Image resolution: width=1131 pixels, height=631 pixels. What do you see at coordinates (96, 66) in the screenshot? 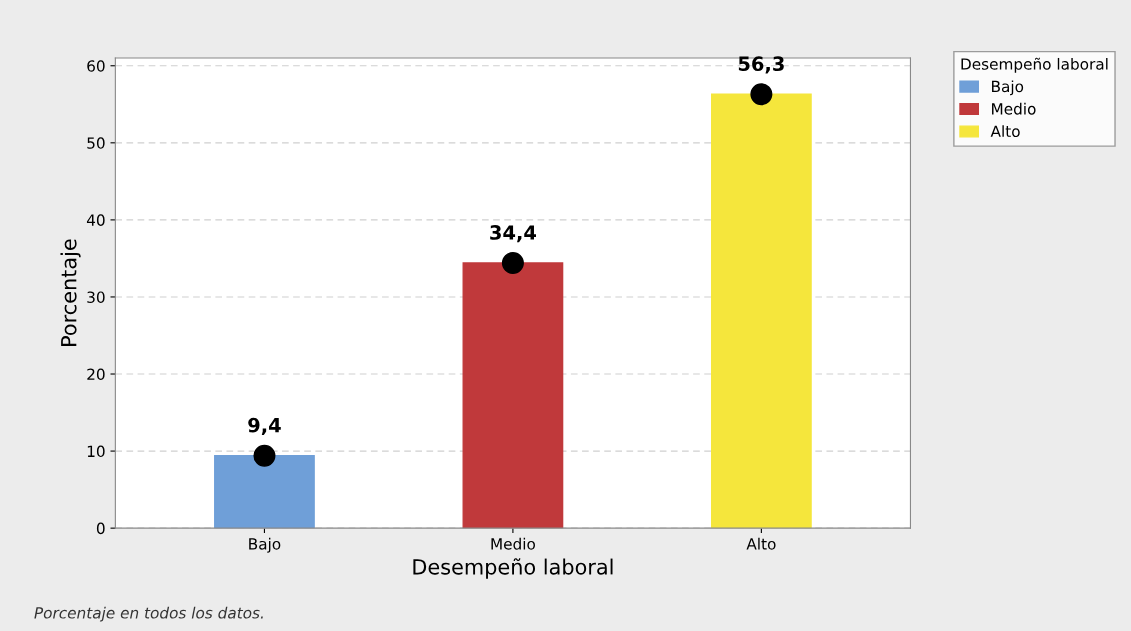
I see `y-tick-label: 60` at bounding box center [96, 66].